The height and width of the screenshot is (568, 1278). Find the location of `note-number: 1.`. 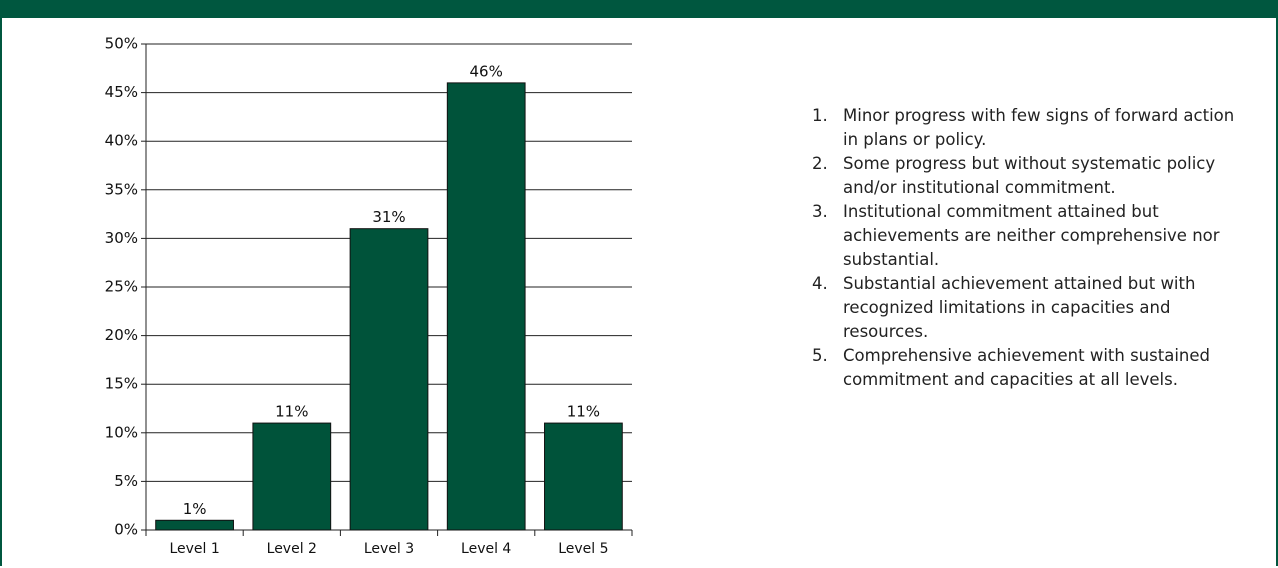

note-number: 1. is located at coordinates (820, 115).